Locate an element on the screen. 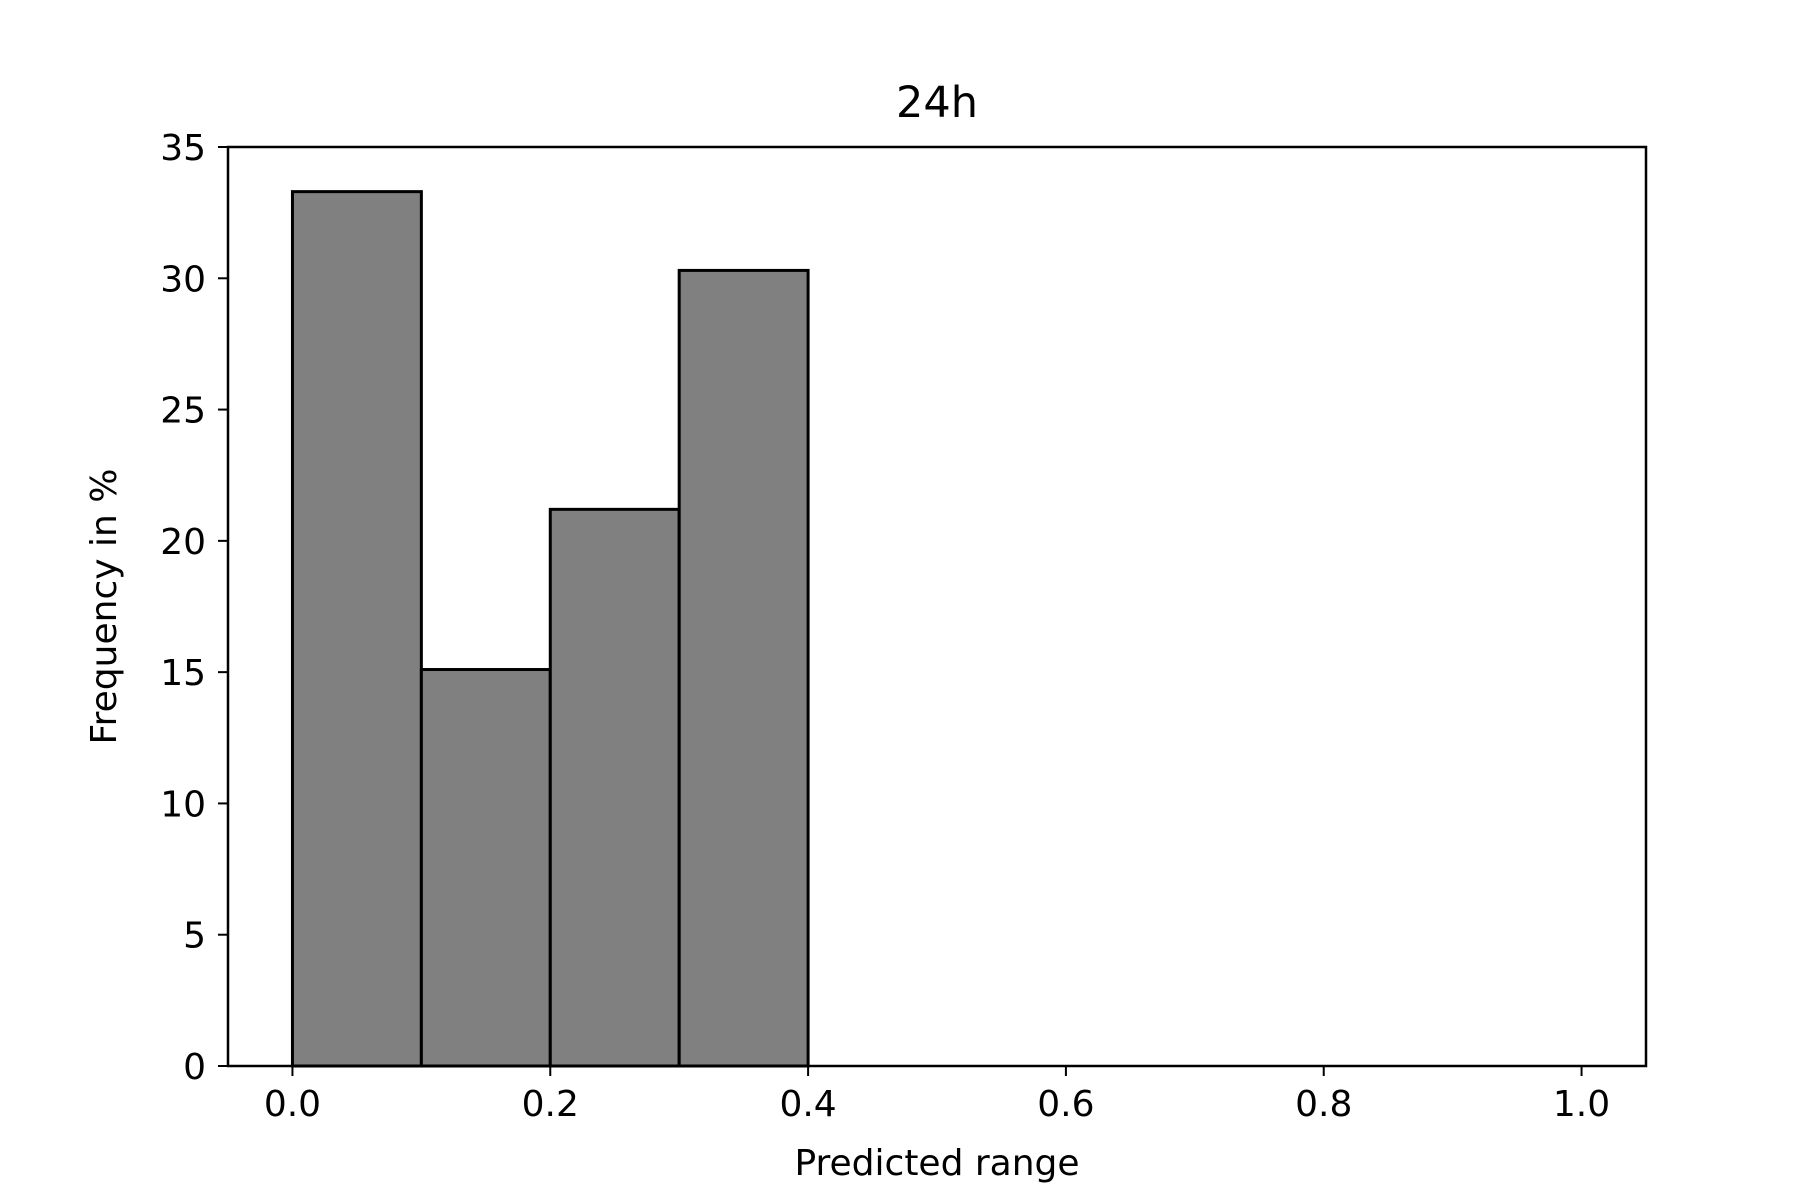  y-tick-label: 5 is located at coordinates (194, 936).